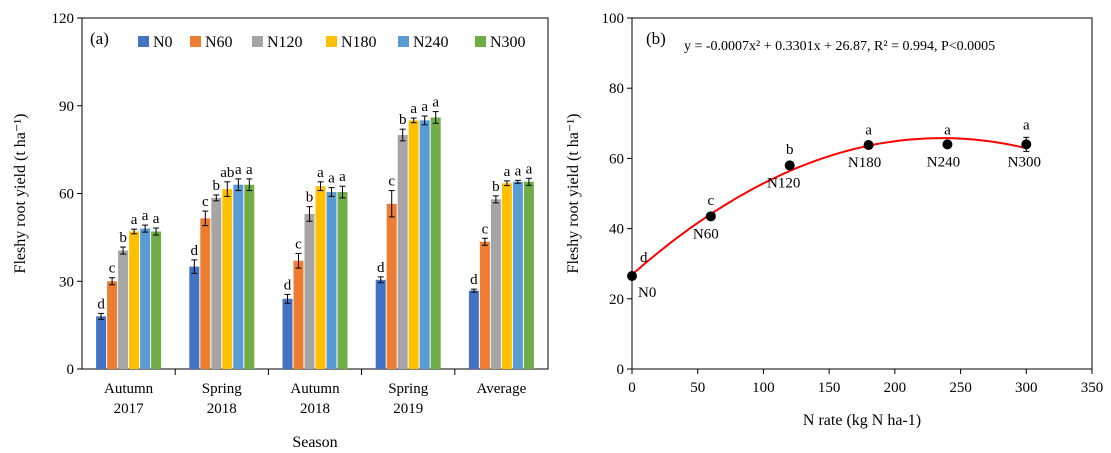 The height and width of the screenshot is (453, 1111). What do you see at coordinates (431, 42) in the screenshot?
I see `legend-label-n240: N240` at bounding box center [431, 42].